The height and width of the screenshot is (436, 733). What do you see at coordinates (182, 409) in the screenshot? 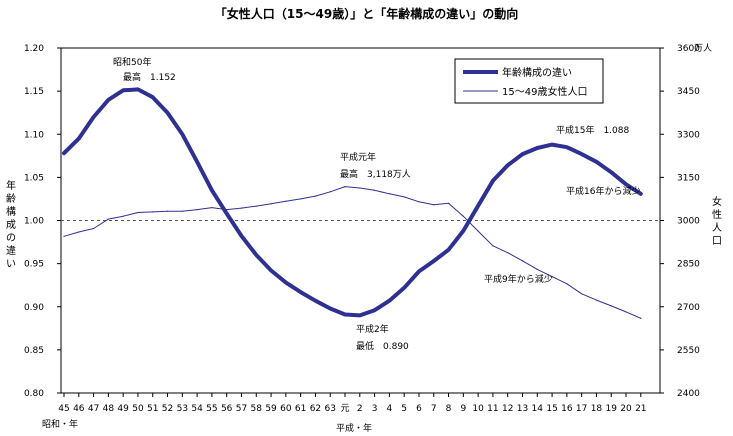
I see `x-tick-label: 53` at bounding box center [182, 409].